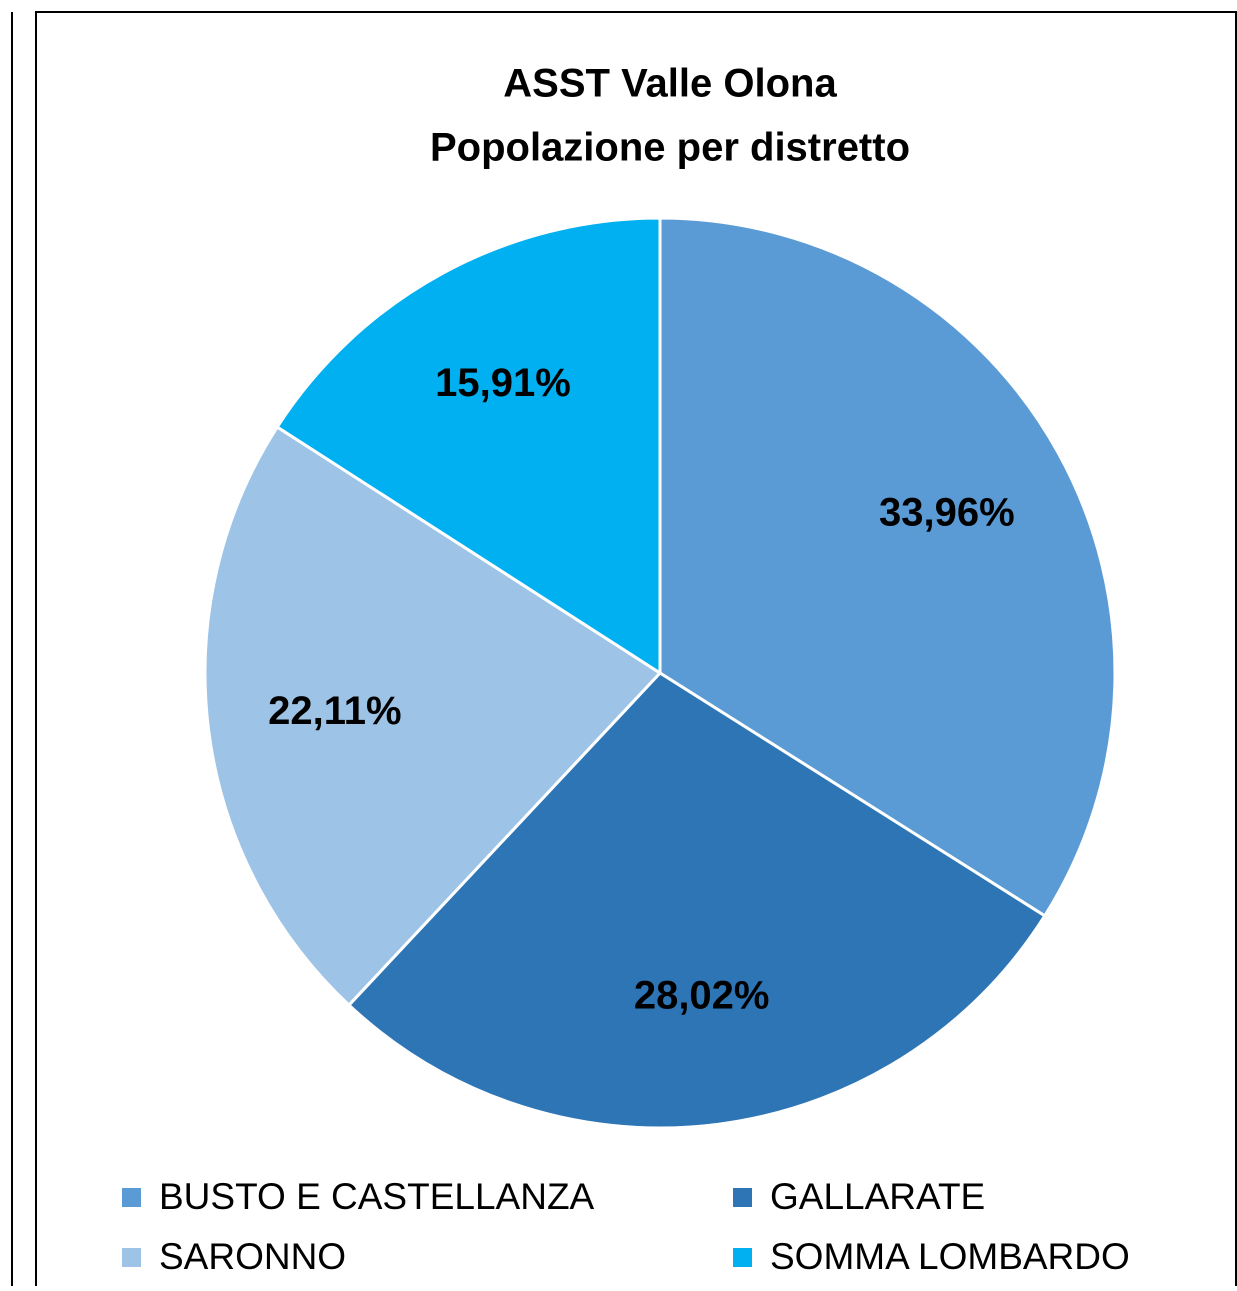 The height and width of the screenshot is (1291, 1237). Describe the element at coordinates (947, 512) in the screenshot. I see `data-label: 33,96%` at that location.